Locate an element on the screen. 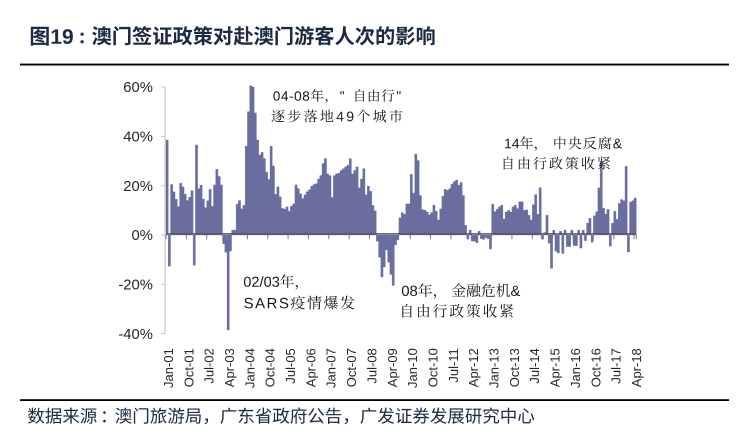  svg-text: 0% is located at coordinates (142, 236).